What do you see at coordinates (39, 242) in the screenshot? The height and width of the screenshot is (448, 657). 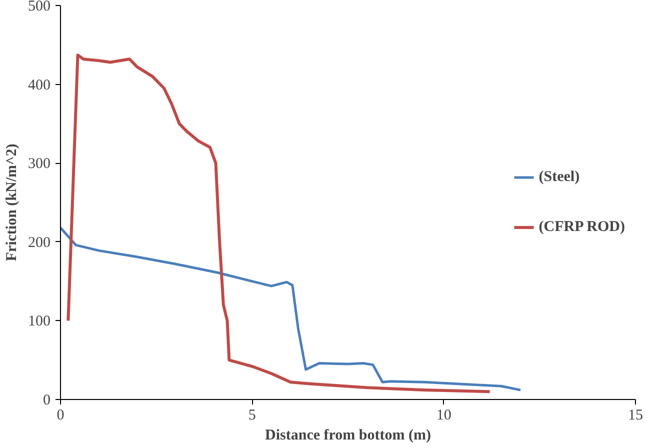 I see `y-tick-label: 200` at bounding box center [39, 242].